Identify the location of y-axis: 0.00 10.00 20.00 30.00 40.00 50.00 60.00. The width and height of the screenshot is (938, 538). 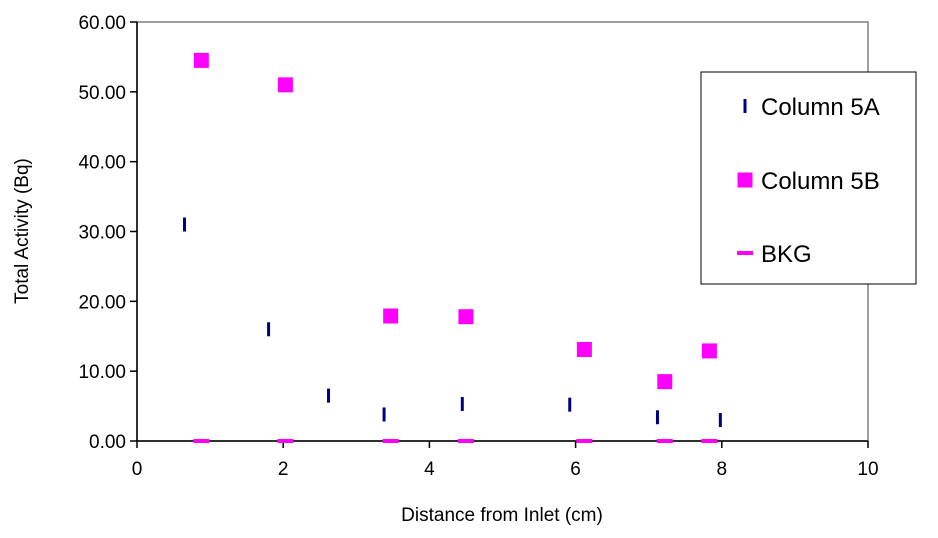
(108, 233).